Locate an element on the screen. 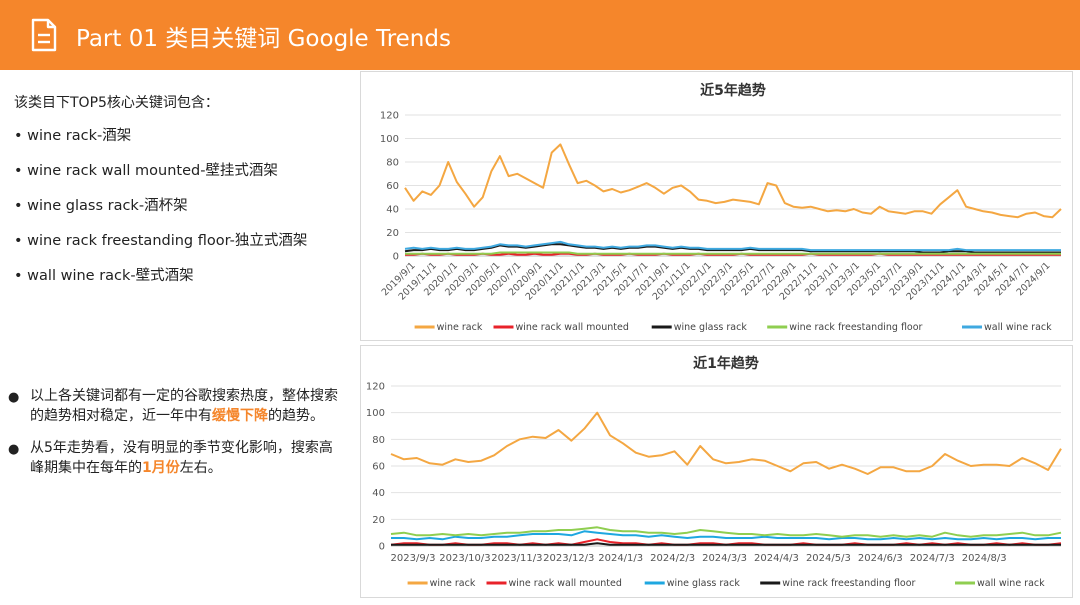  keyword-item: wall wine rack-壁式酒架 is located at coordinates (160, 276).